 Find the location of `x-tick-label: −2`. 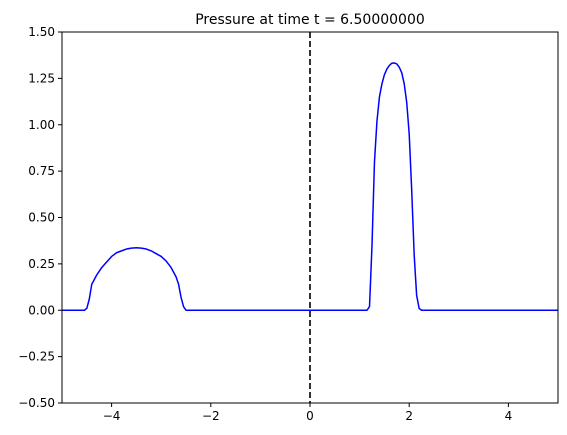

x-tick-label: −2 is located at coordinates (211, 416).